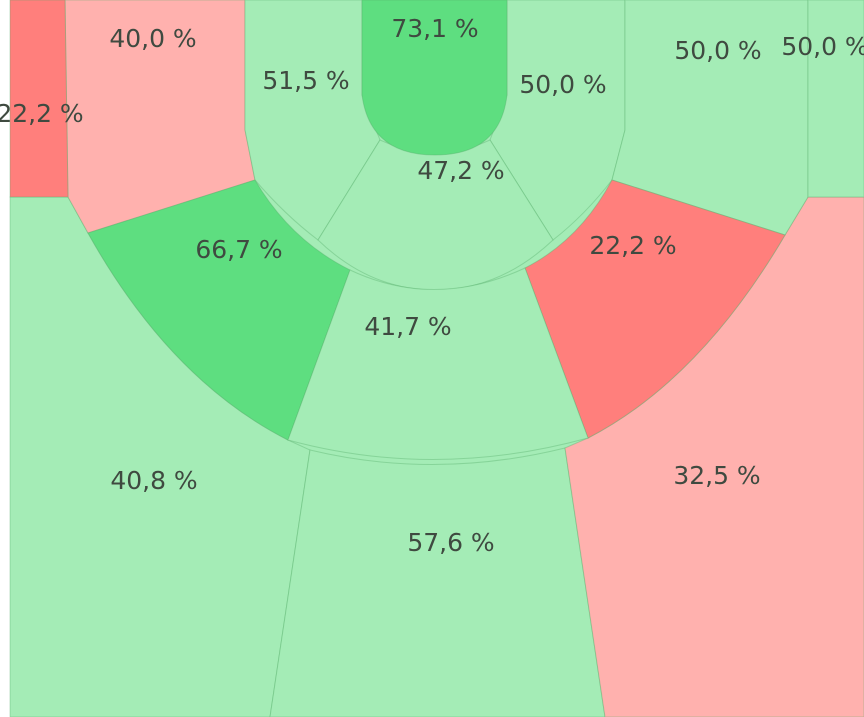 The width and height of the screenshot is (864, 717). What do you see at coordinates (305, 80) in the screenshot?
I see `zone-label: 51,5 %` at bounding box center [305, 80].